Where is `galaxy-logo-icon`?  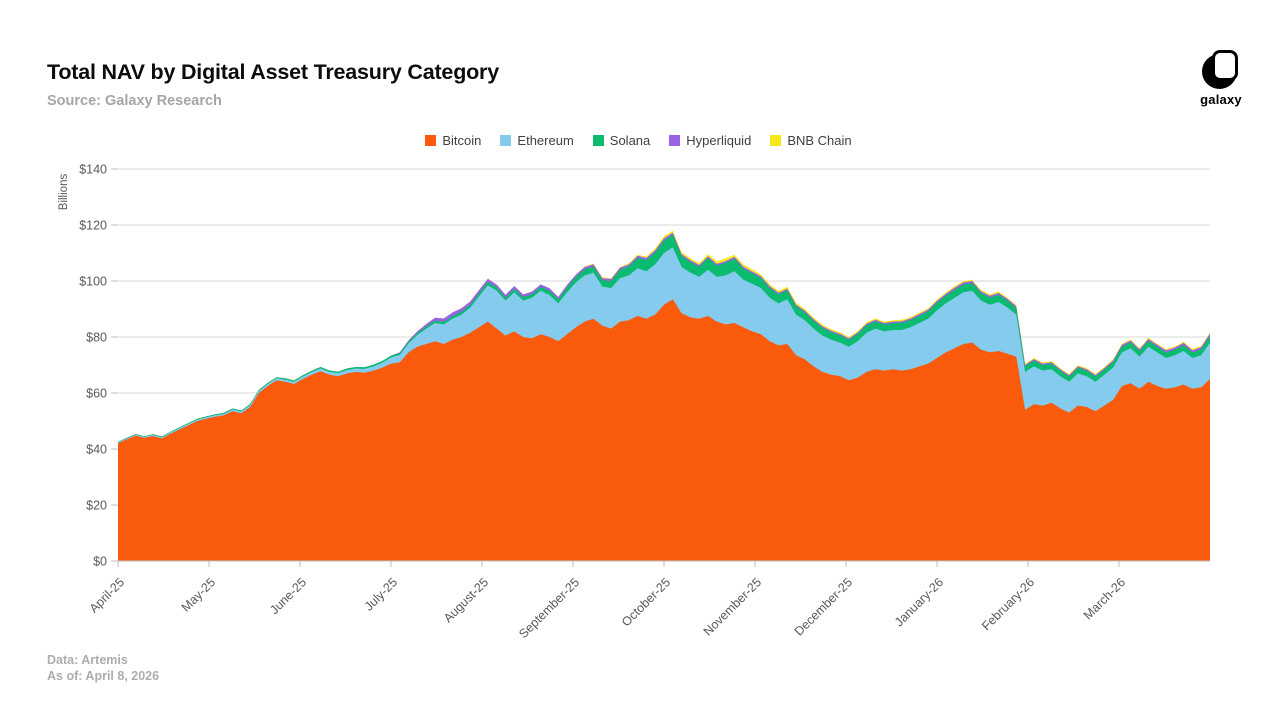 galaxy-logo-icon is located at coordinates (1221, 69).